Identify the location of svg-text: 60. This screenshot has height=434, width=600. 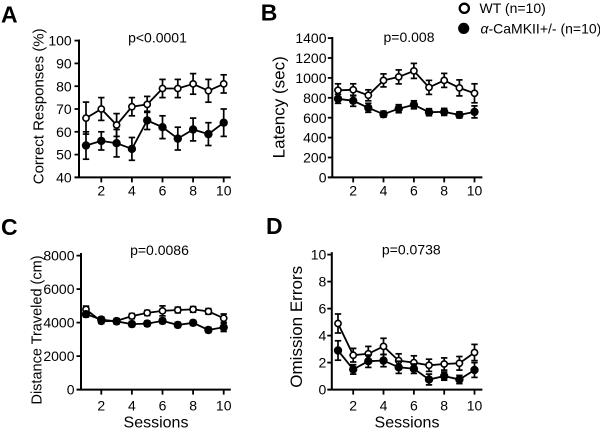
(64, 132).